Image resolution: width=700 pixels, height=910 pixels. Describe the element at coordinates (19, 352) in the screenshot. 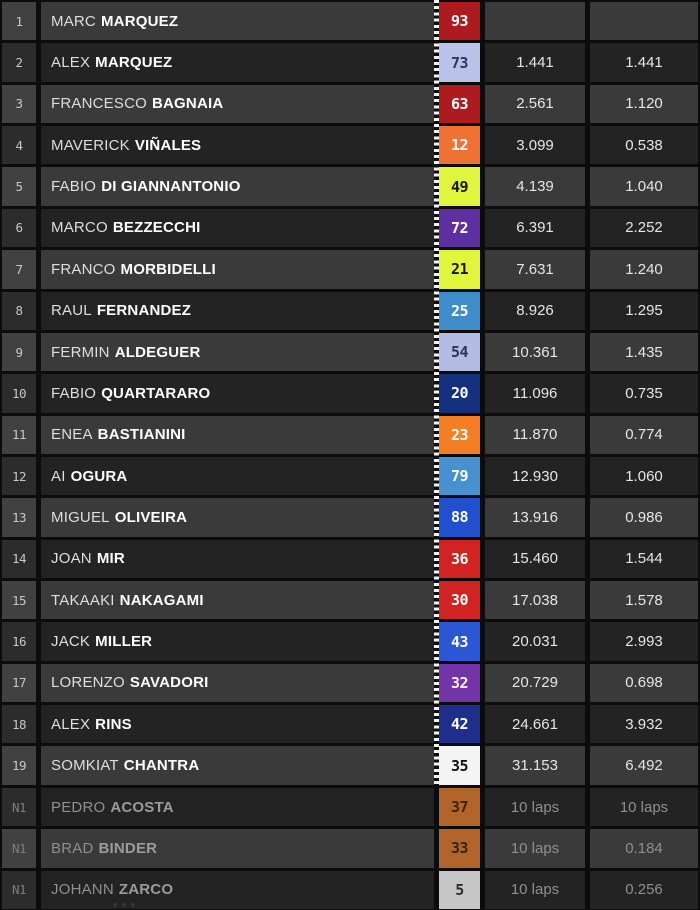

I see `position-label: 9` at that location.